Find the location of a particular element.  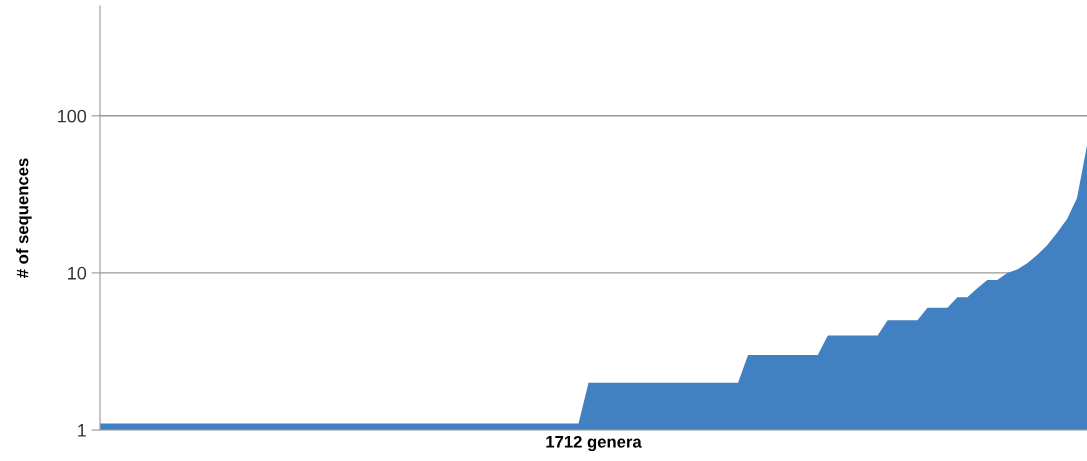

y-tick-label: 1 is located at coordinates (82, 430).